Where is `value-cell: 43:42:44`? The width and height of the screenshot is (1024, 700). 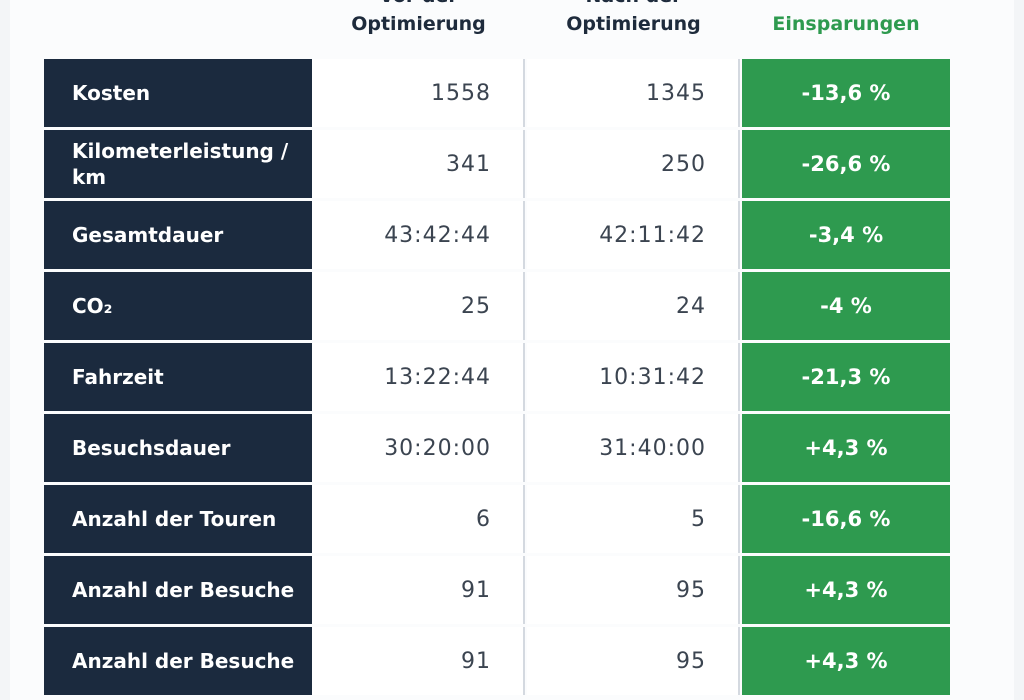
value-cell: 43:42:44 is located at coordinates (418, 235).